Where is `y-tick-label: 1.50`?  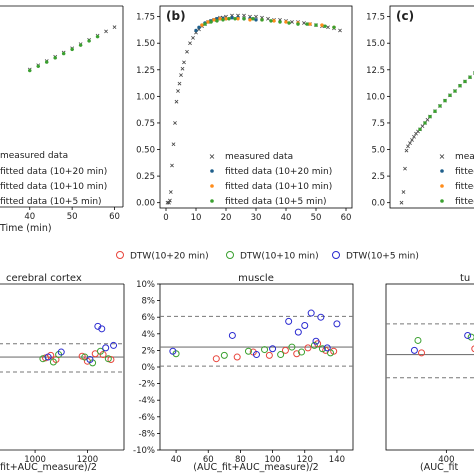 y-tick-label: 1.50 is located at coordinates (145, 44).